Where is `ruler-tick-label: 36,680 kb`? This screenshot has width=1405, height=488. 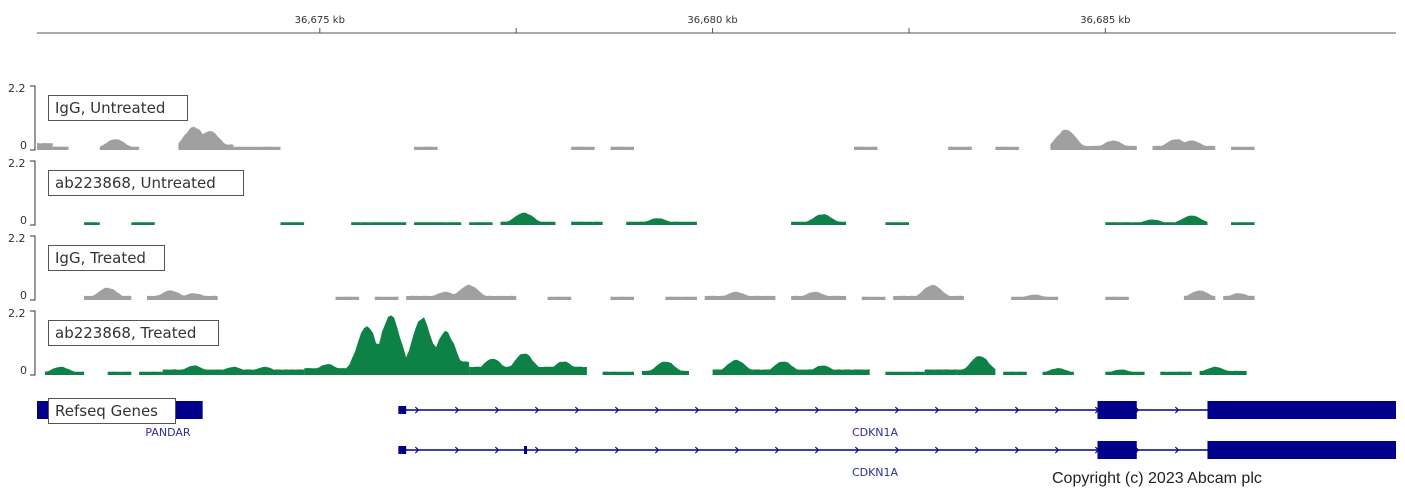
ruler-tick-label: 36,680 kb is located at coordinates (712, 20).